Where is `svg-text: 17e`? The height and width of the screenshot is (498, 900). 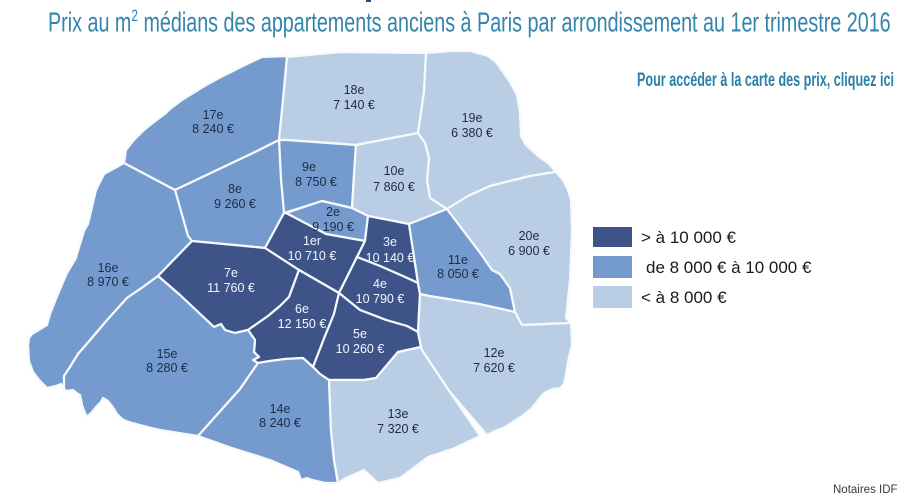
svg-text: 17e is located at coordinates (213, 115).